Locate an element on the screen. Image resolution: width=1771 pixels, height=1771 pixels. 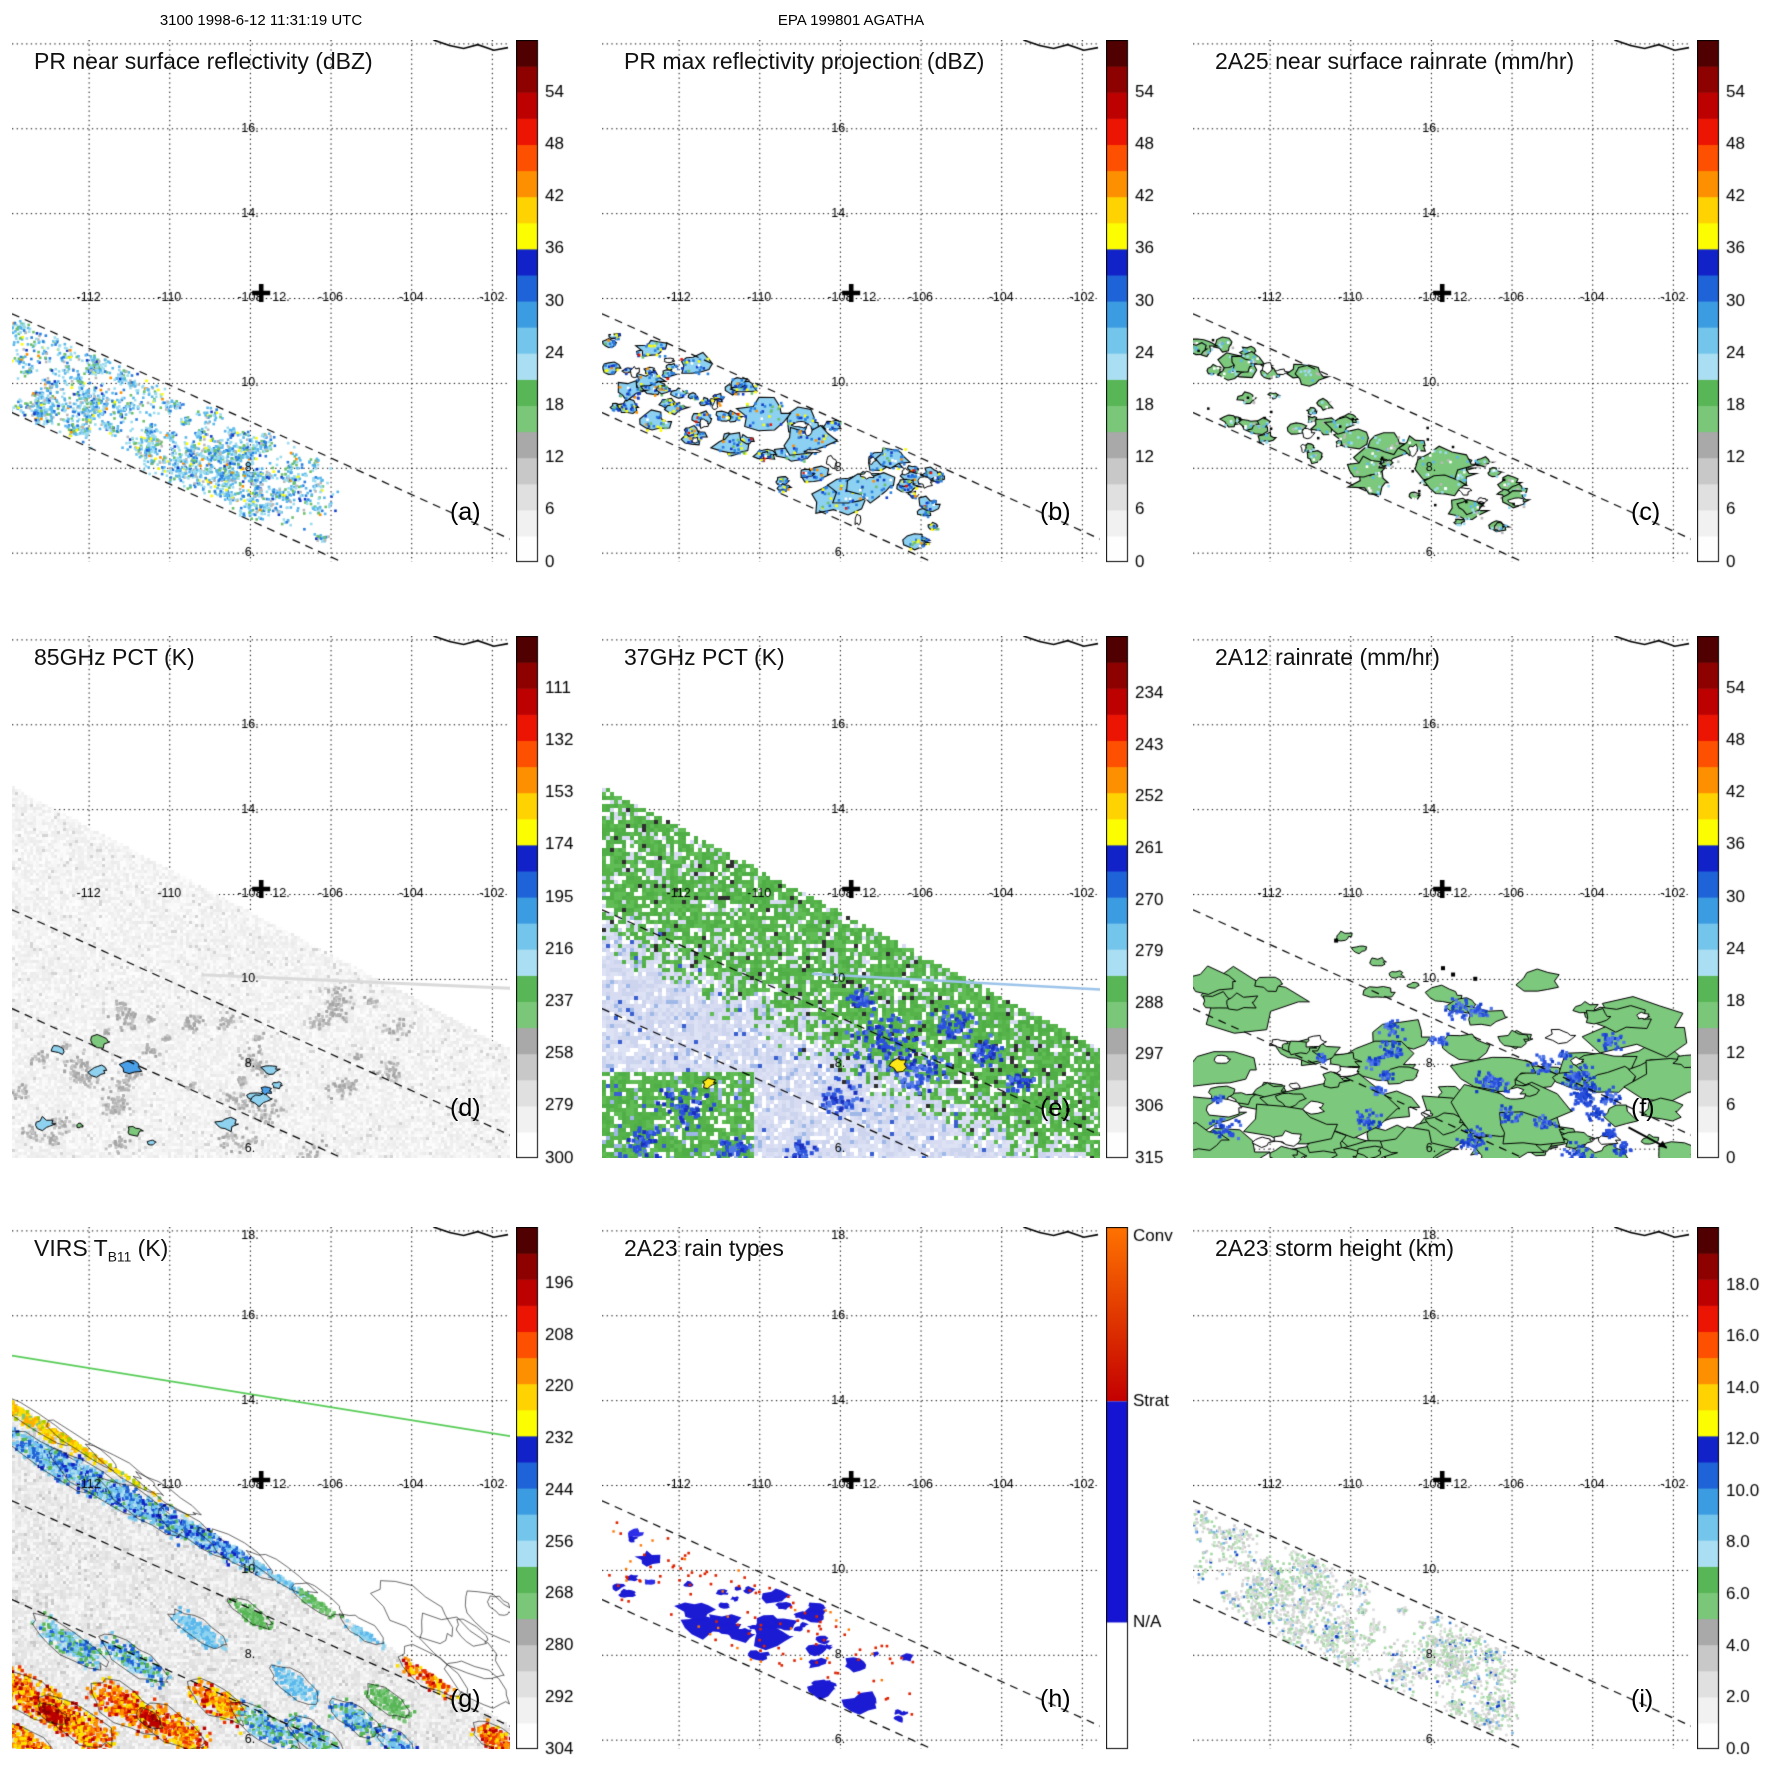
panel-title-g-main: VIRS T is located at coordinates (71, 1248).